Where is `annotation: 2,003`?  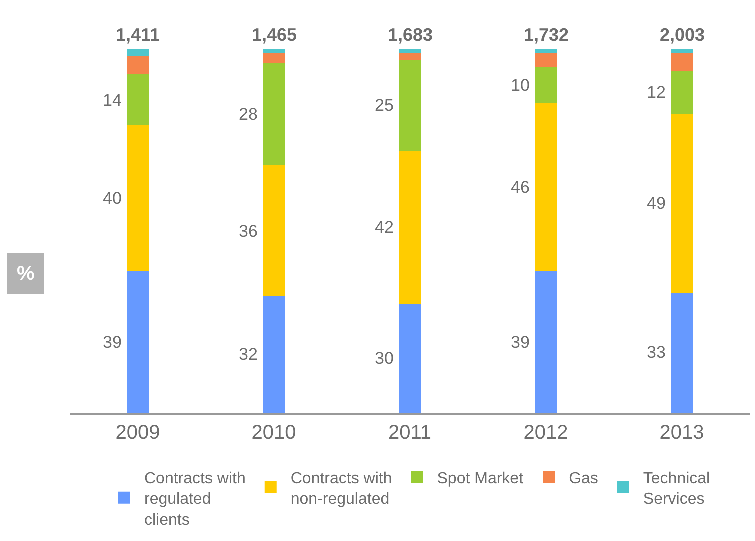 annotation: 2,003 is located at coordinates (683, 35).